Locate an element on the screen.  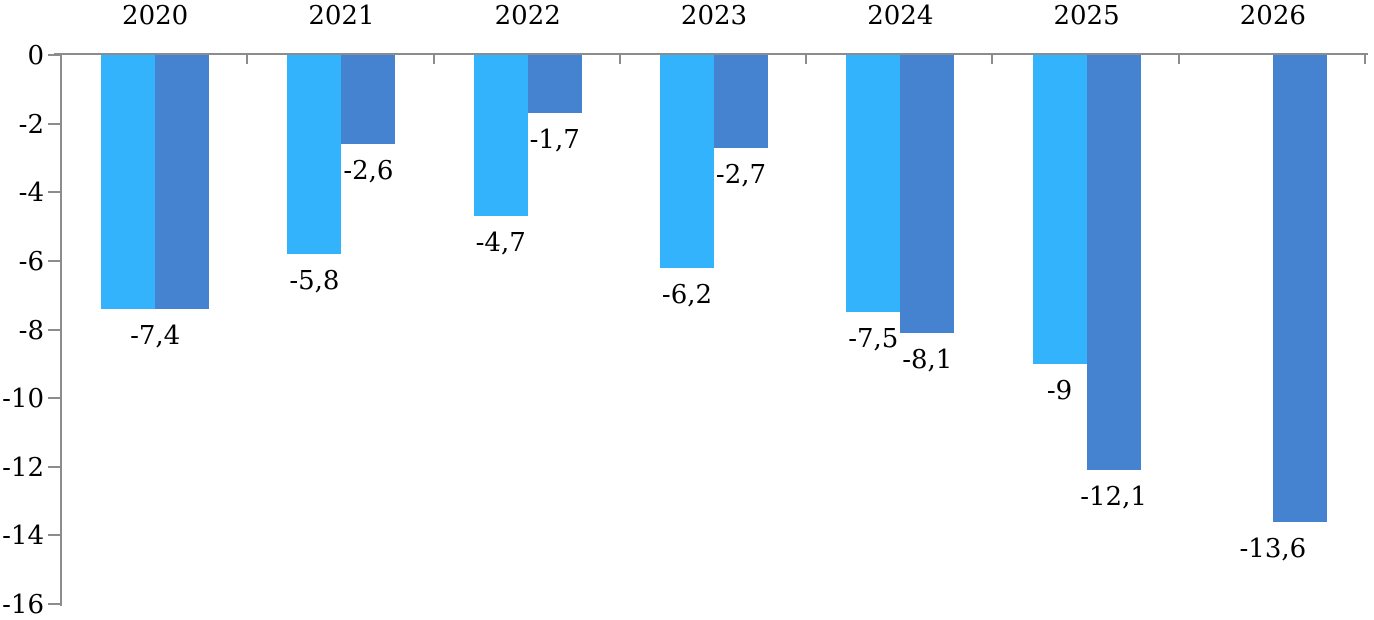
bar-value-label: -13,6 is located at coordinates (1273, 548).